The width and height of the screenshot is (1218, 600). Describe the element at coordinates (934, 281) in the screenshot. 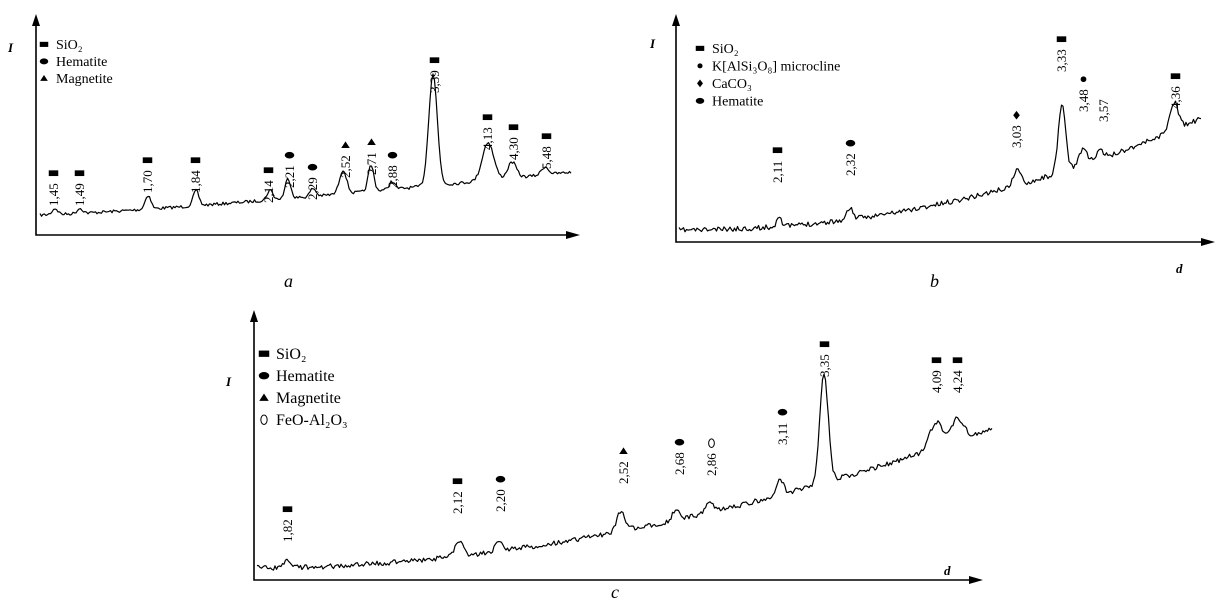

I see `panel-caption: b` at that location.